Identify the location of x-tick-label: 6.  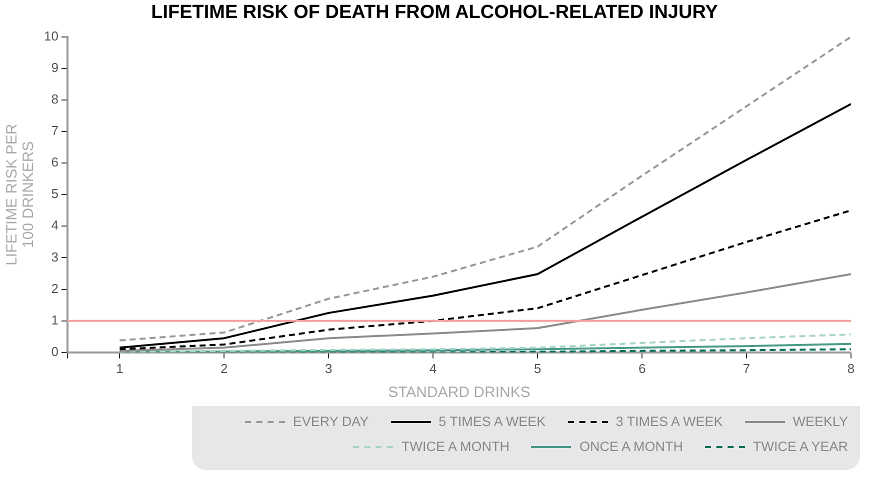
(642, 368).